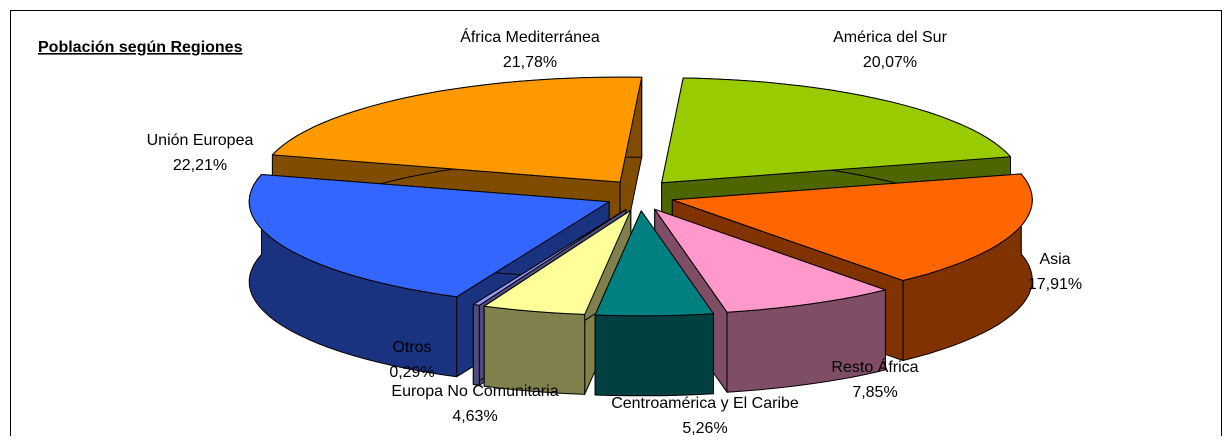 Image resolution: width=1232 pixels, height=441 pixels. What do you see at coordinates (890, 62) in the screenshot?
I see `slice-value-label: 20,07%` at bounding box center [890, 62].